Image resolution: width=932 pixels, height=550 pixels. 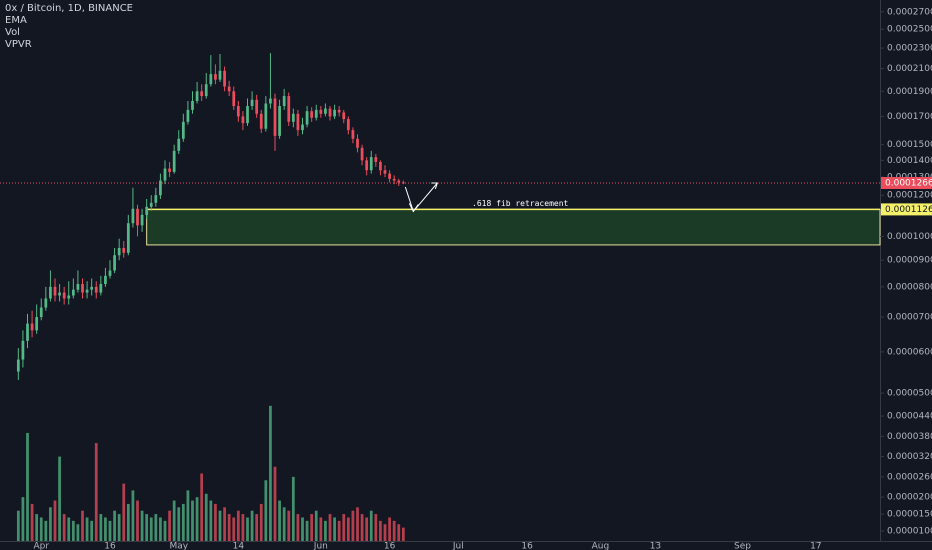 I want to click on fib-zone, so click(x=513, y=227).